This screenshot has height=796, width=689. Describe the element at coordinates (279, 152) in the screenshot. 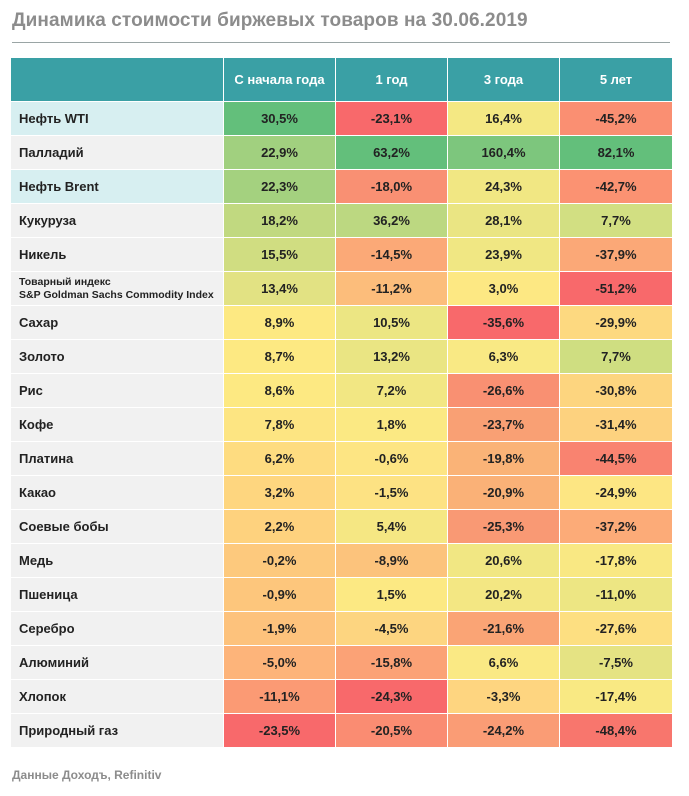

I see `value-cell: 22,9%` at that location.